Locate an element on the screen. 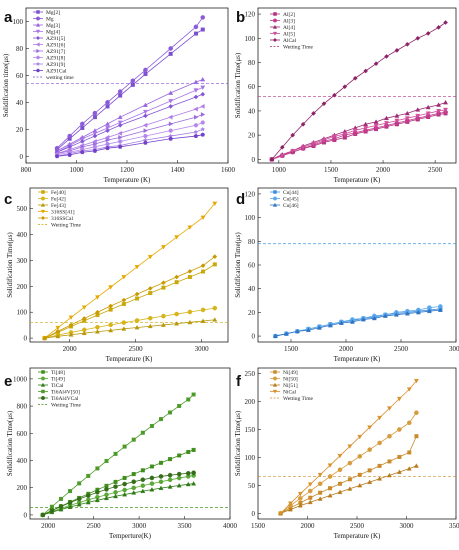  x-tick-label: 3500 is located at coordinates (454, 526).